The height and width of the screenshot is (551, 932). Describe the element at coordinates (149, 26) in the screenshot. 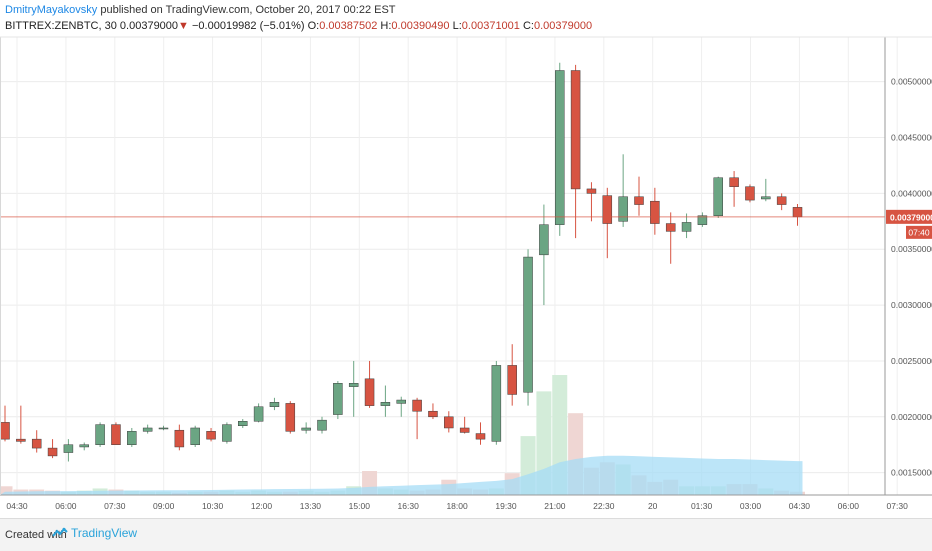

I see `last-price: 0.00379000` at that location.